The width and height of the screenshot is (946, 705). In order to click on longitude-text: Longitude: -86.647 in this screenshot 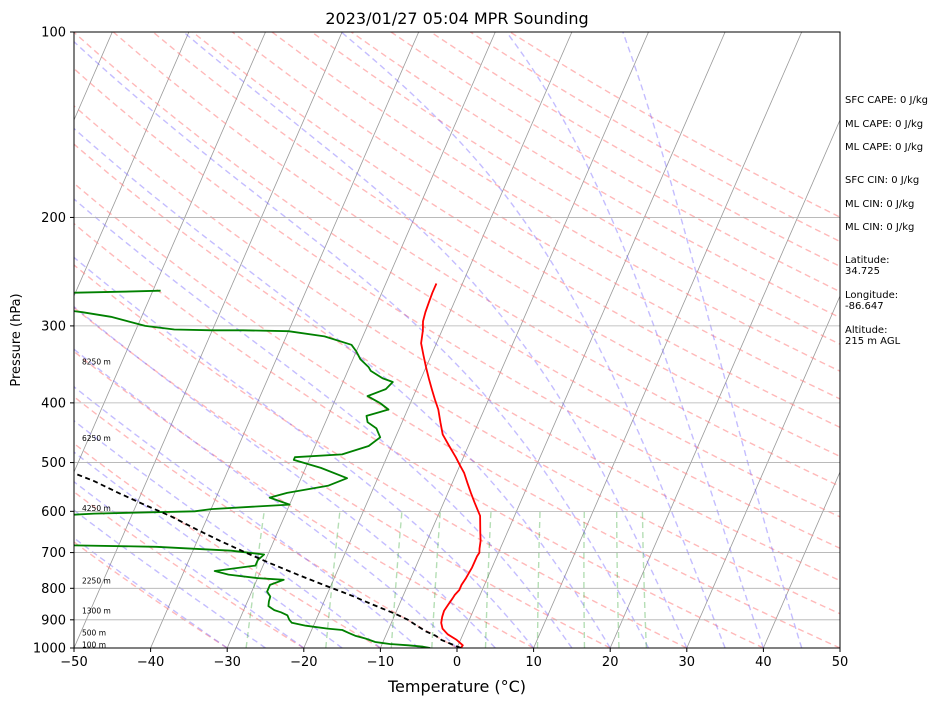, I will do `click(872, 301)`.